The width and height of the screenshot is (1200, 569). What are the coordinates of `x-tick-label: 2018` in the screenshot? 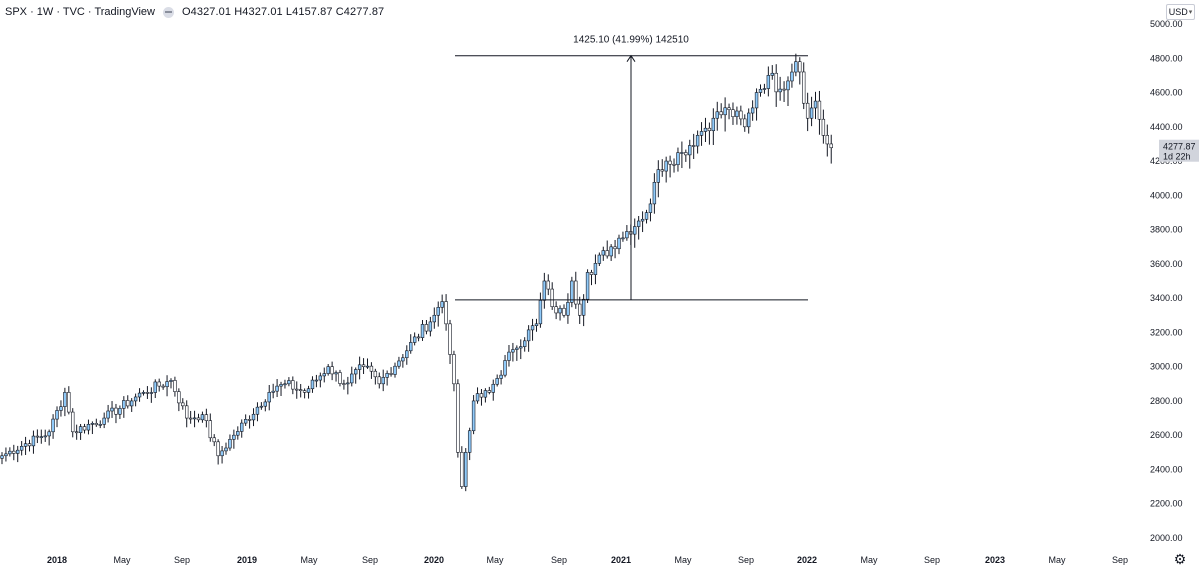 It's located at (57, 560).